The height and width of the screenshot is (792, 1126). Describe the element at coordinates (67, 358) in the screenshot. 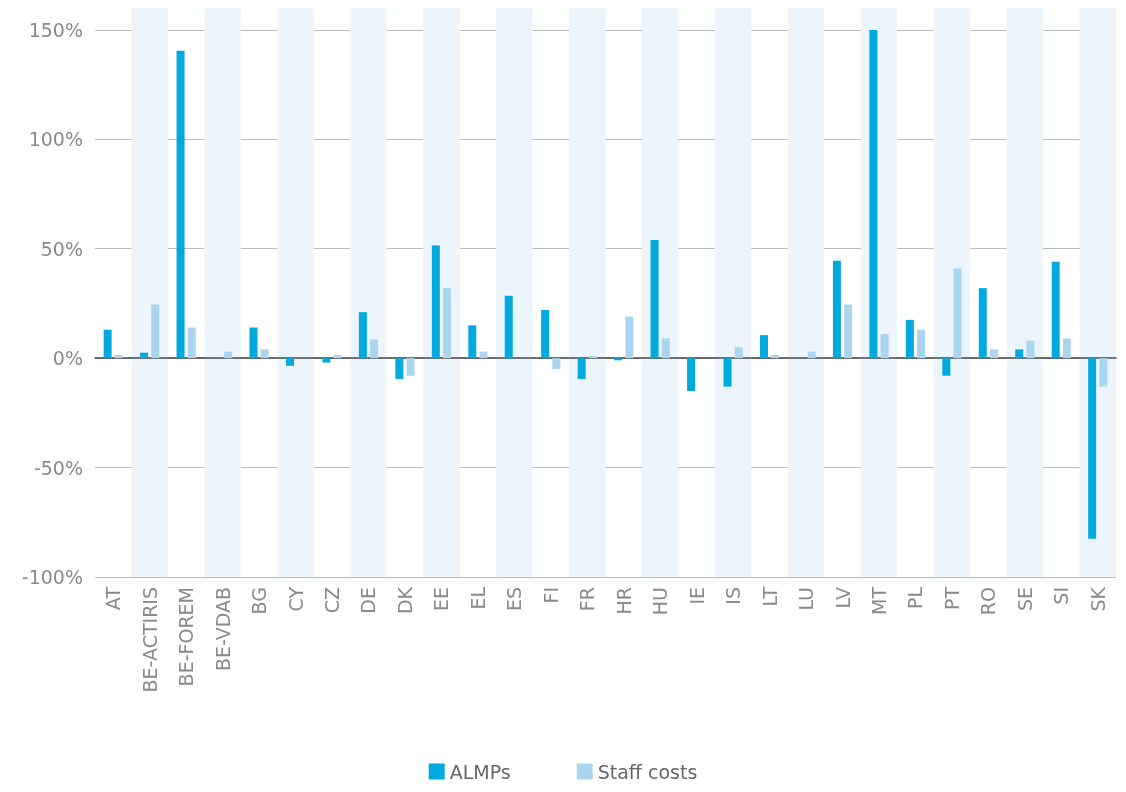

I see `y-tick-label: 0%` at that location.